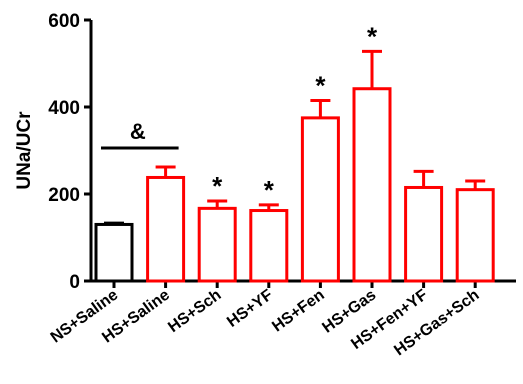 The image size is (523, 384). Describe the element at coordinates (64, 195) in the screenshot. I see `y-tick-label: 200` at that location.